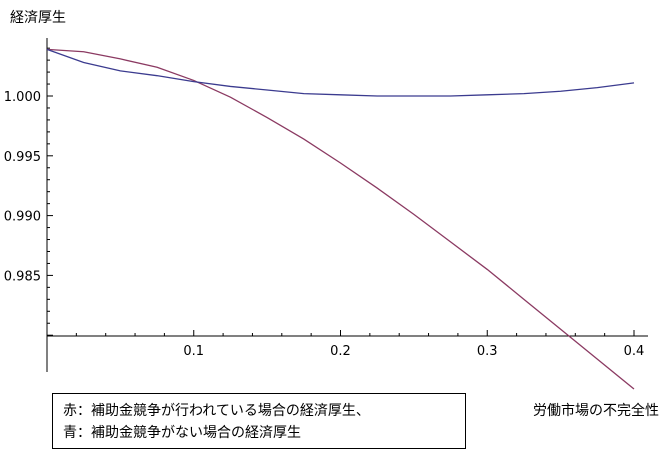 The width and height of the screenshot is (666, 457). Describe the element at coordinates (22, 276) in the screenshot. I see `y-tick-label: 0.985` at that location.